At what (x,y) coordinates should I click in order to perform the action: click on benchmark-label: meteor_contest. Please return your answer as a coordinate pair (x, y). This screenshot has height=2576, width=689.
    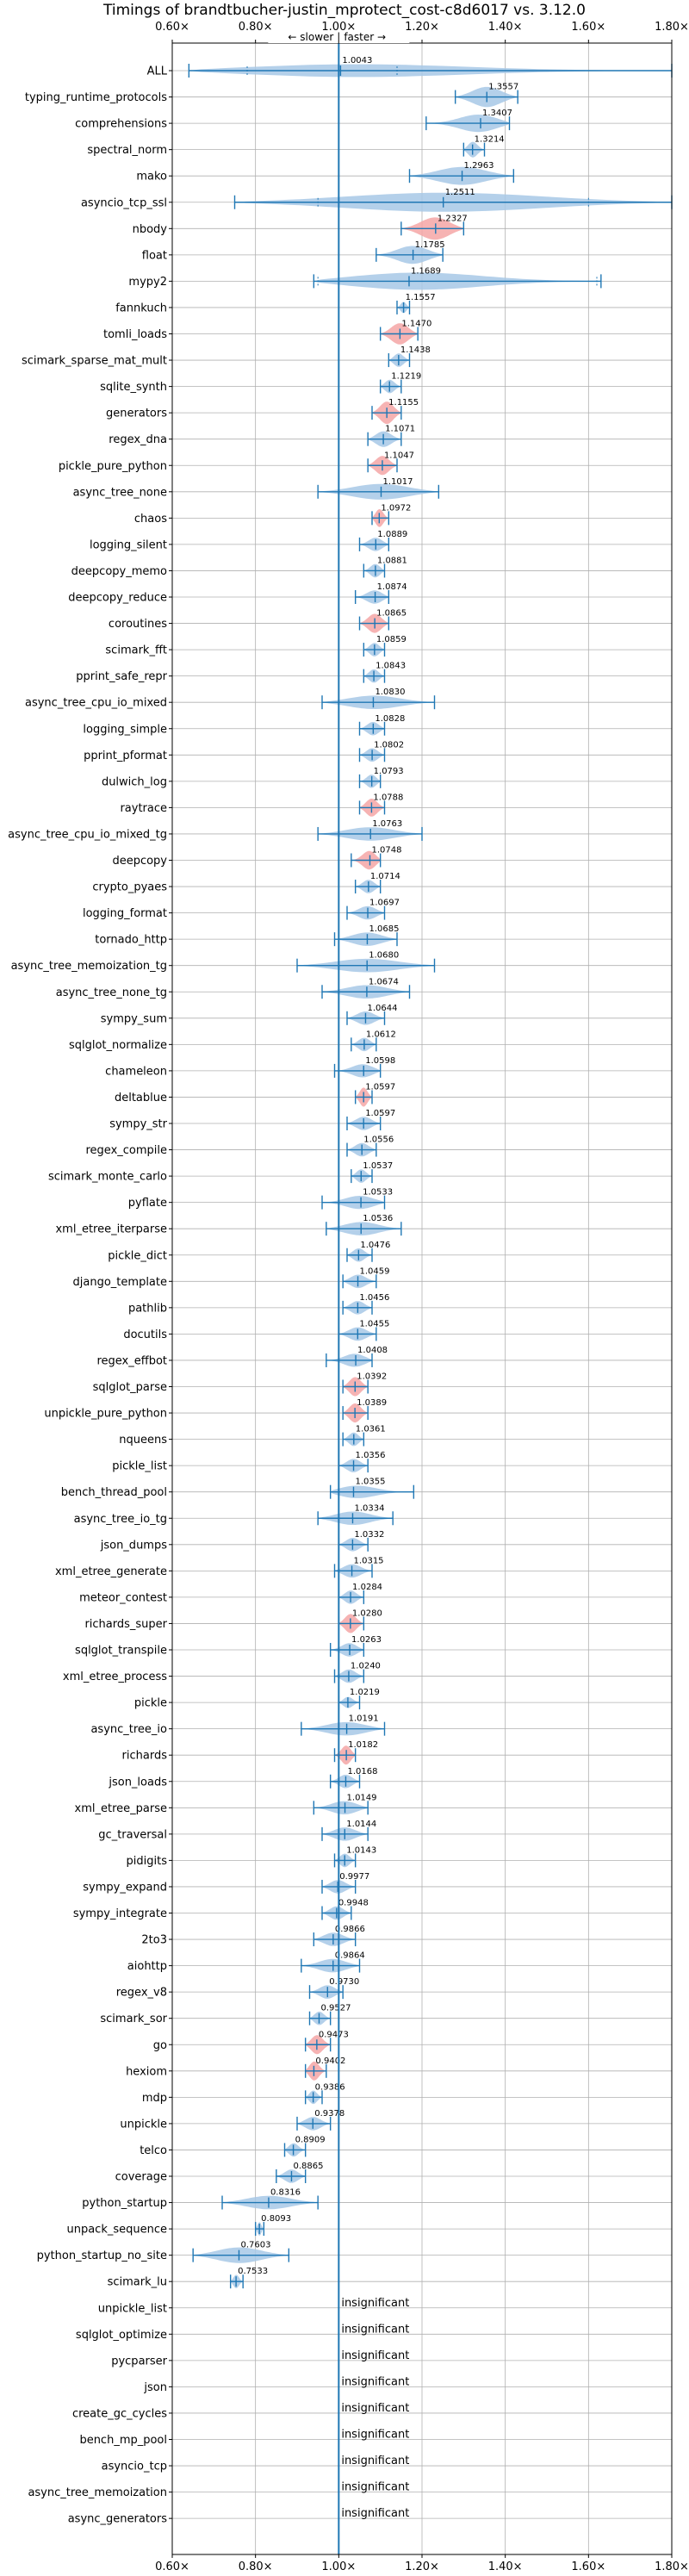
    Looking at the image, I should click on (123, 1598).